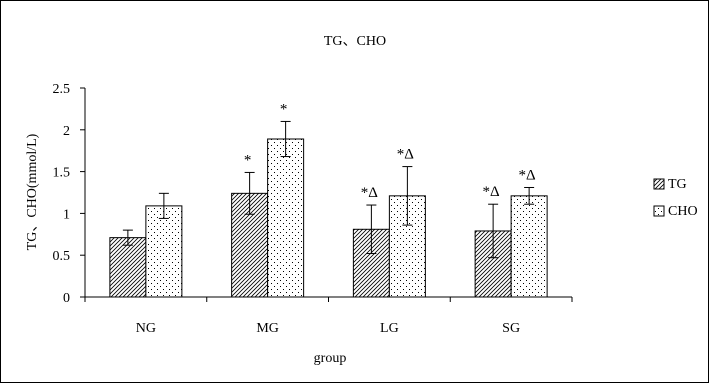 The image size is (709, 383). Describe the element at coordinates (675, 198) in the screenshot. I see `legend: TG CHO` at that location.